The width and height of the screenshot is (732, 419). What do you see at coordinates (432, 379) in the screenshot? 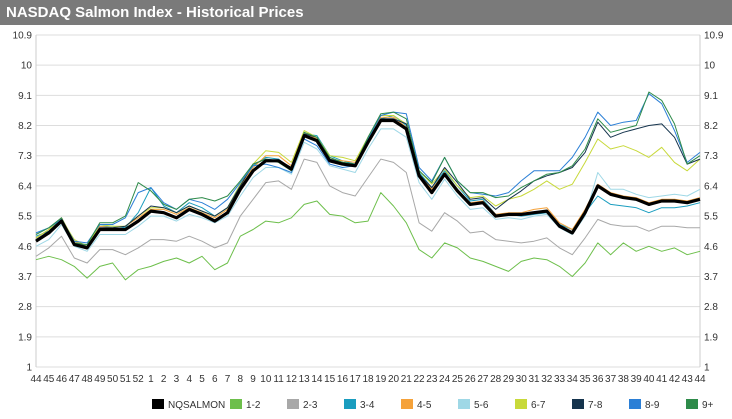
I see `x-tick-label: 23` at bounding box center [432, 379].